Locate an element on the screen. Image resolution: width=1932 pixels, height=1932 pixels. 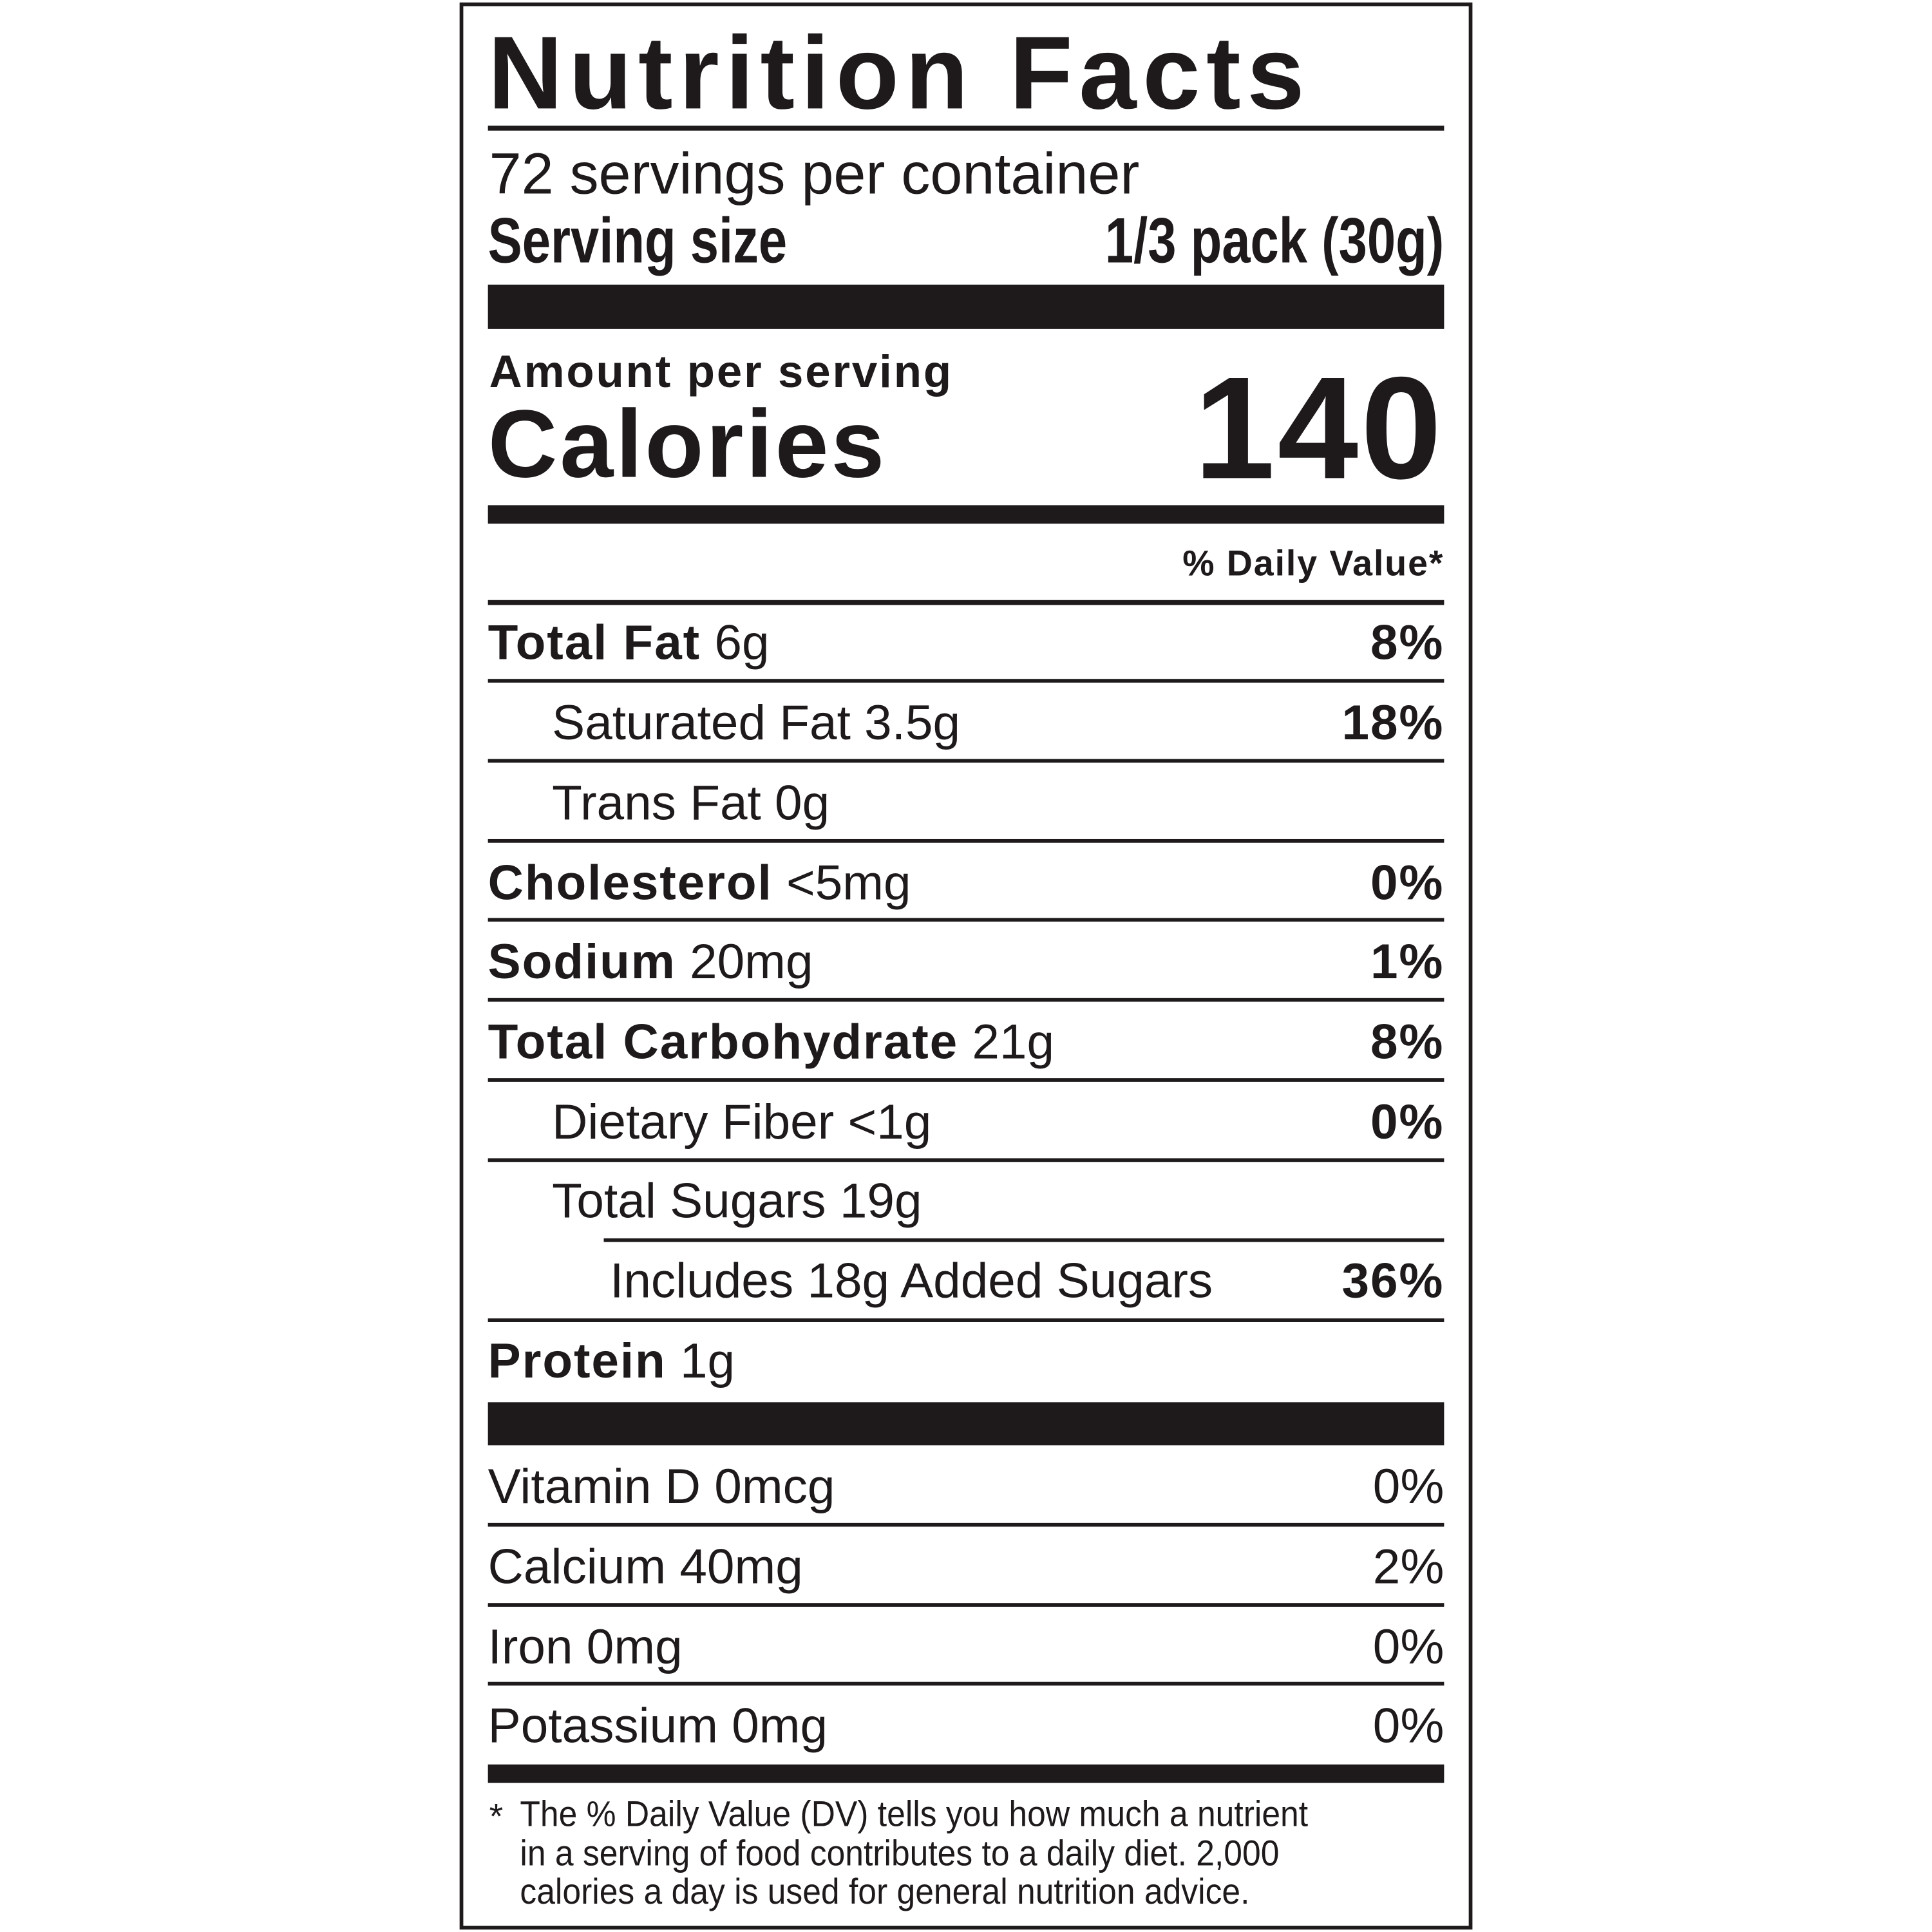
nutrient-row-dietary-fiber: Dietary Fiber <1g 0% is located at coordinates (966, 1123).